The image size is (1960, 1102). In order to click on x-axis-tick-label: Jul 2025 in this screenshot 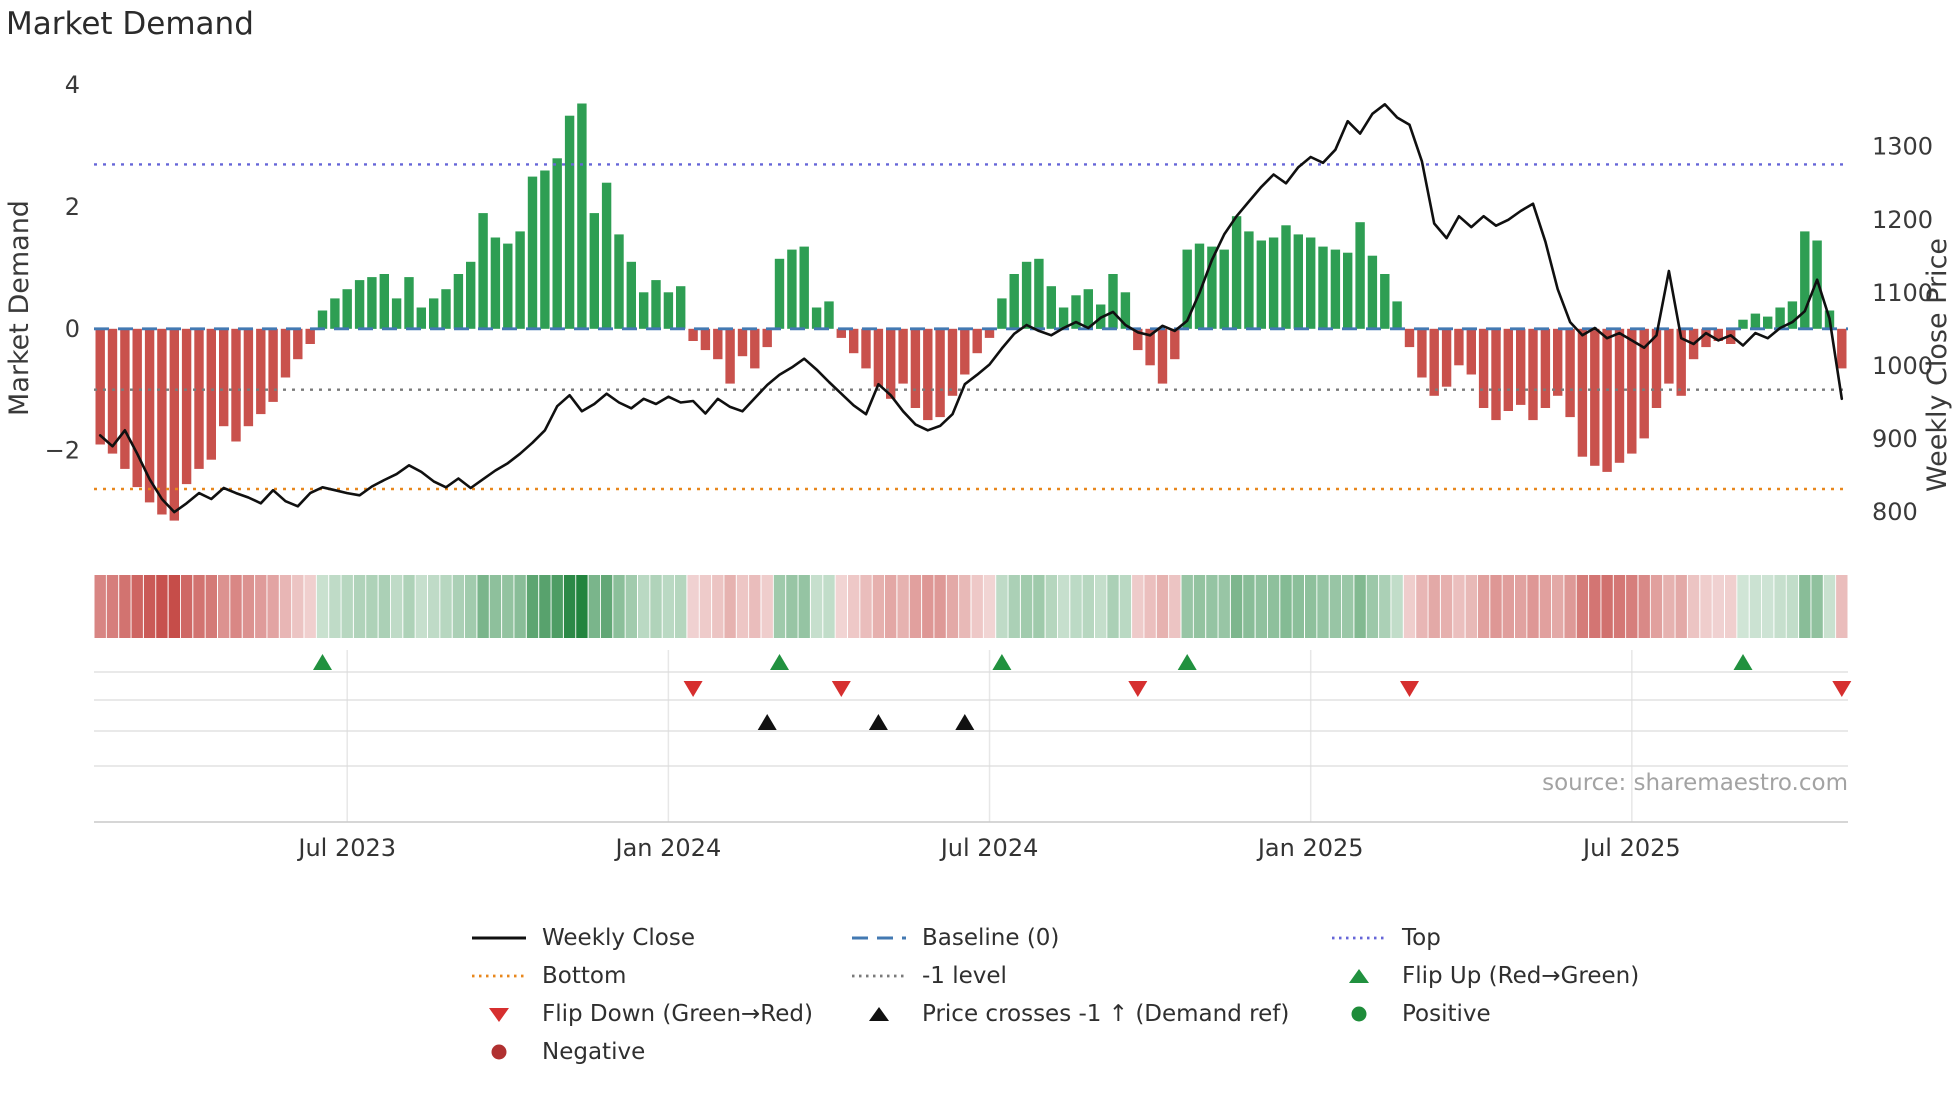, I will do `click(1631, 848)`.